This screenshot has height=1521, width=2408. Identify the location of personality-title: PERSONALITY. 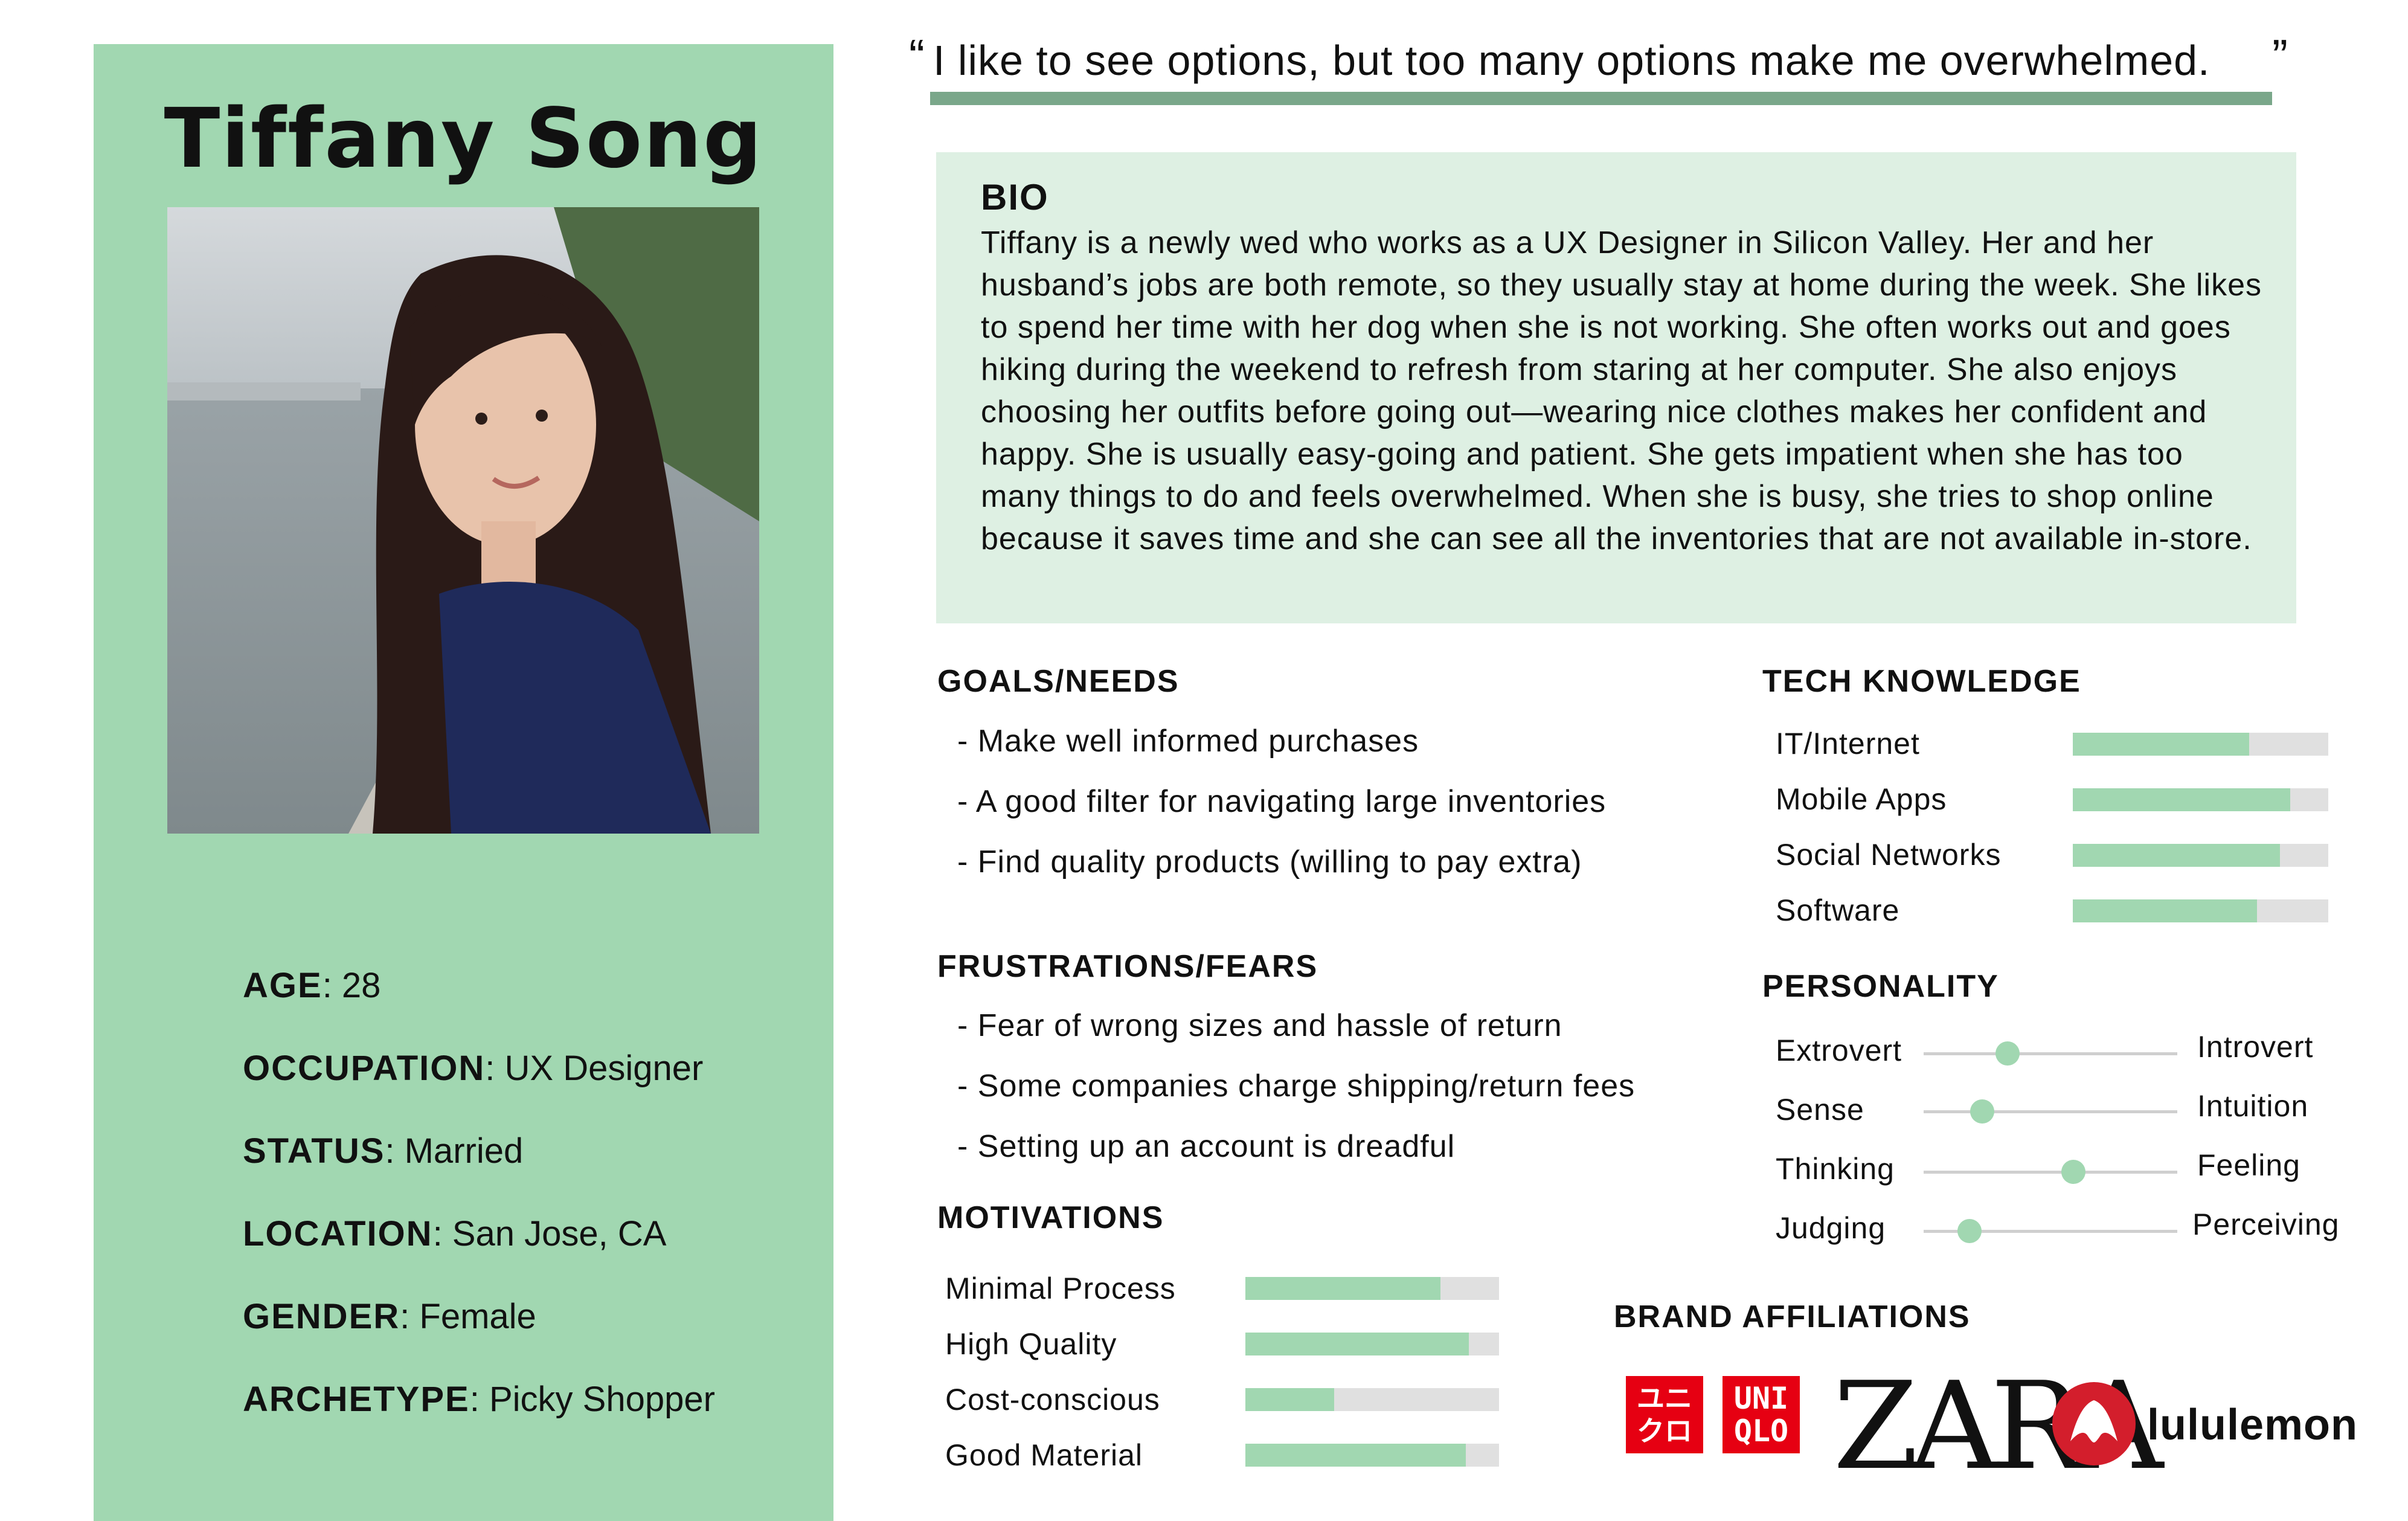
(1880, 986).